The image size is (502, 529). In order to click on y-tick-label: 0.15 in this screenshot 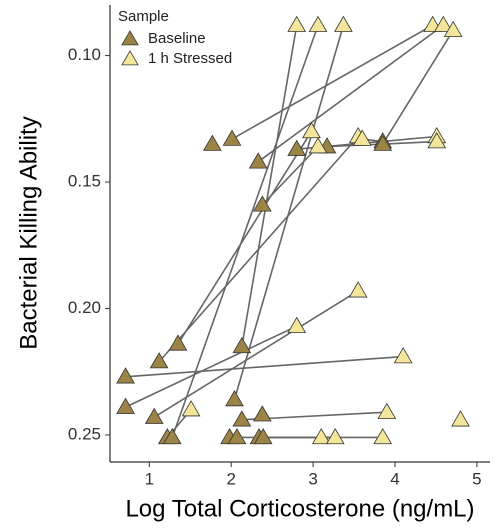, I will do `click(84, 181)`.